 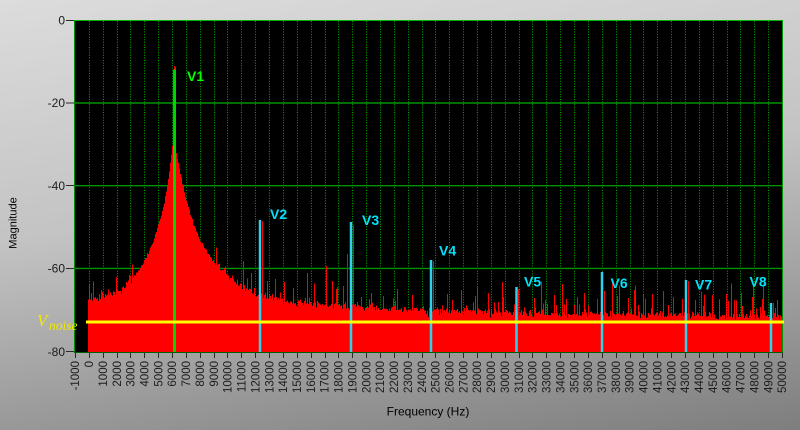 What do you see at coordinates (270, 377) in the screenshot?
I see `svg-text: 13000` at bounding box center [270, 377].